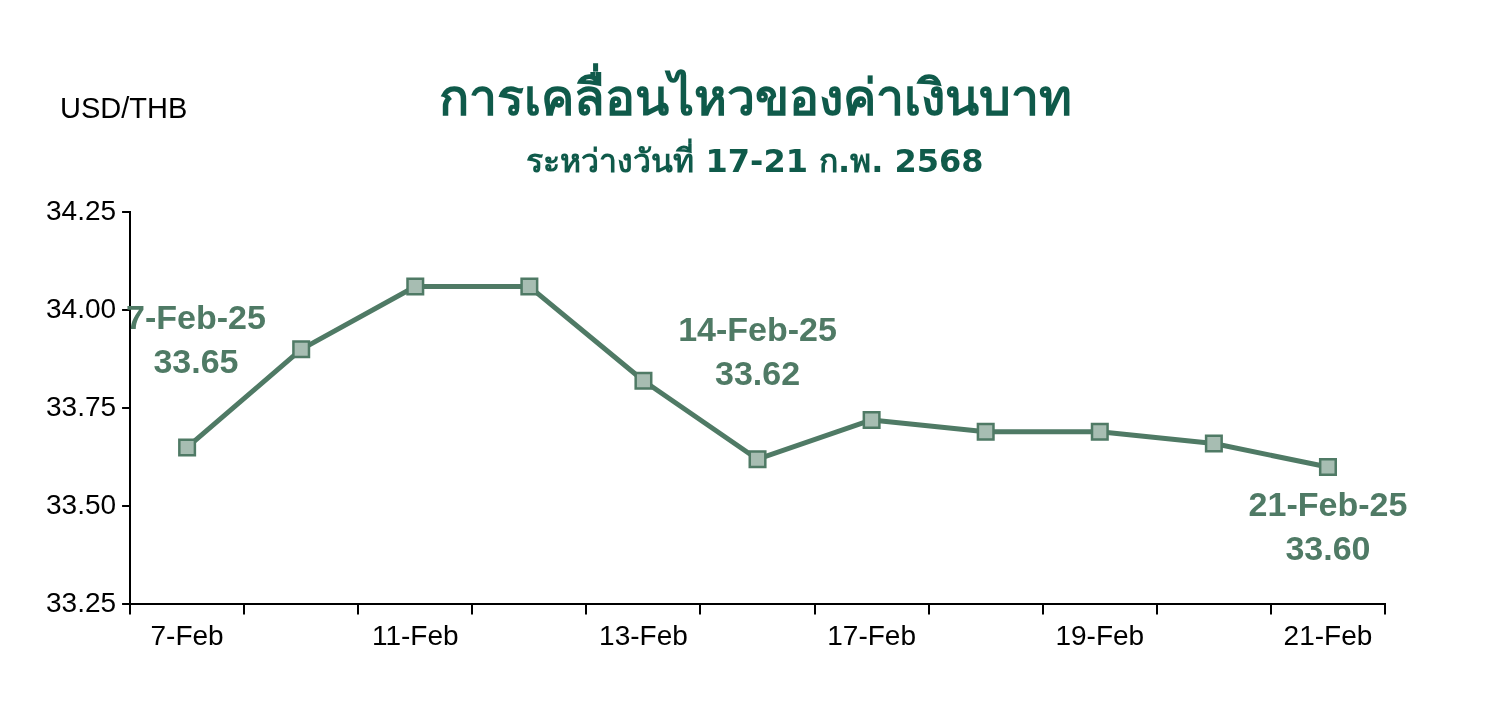  What do you see at coordinates (1328, 635) in the screenshot?
I see `x-tick-label: 21-Feb` at bounding box center [1328, 635].